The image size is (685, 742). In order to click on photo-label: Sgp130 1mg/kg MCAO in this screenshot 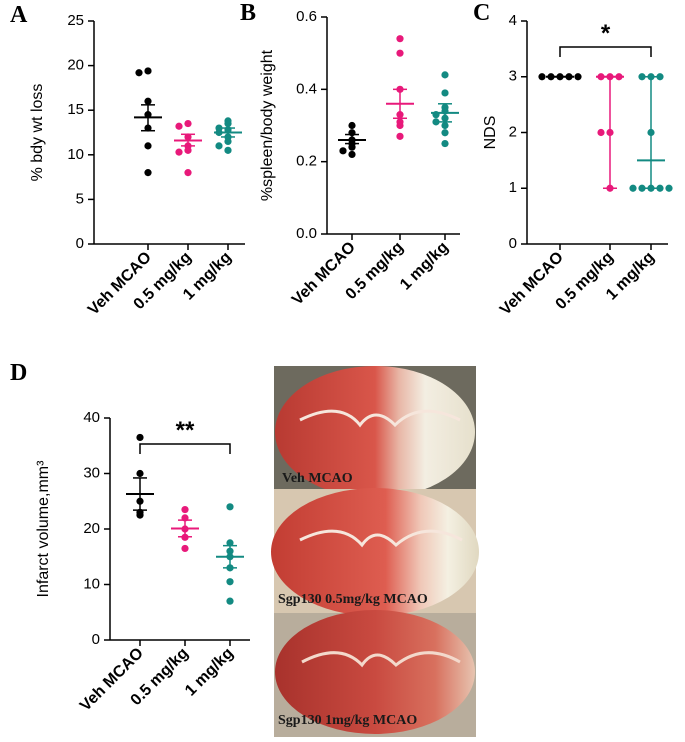, I will do `click(347, 720)`.